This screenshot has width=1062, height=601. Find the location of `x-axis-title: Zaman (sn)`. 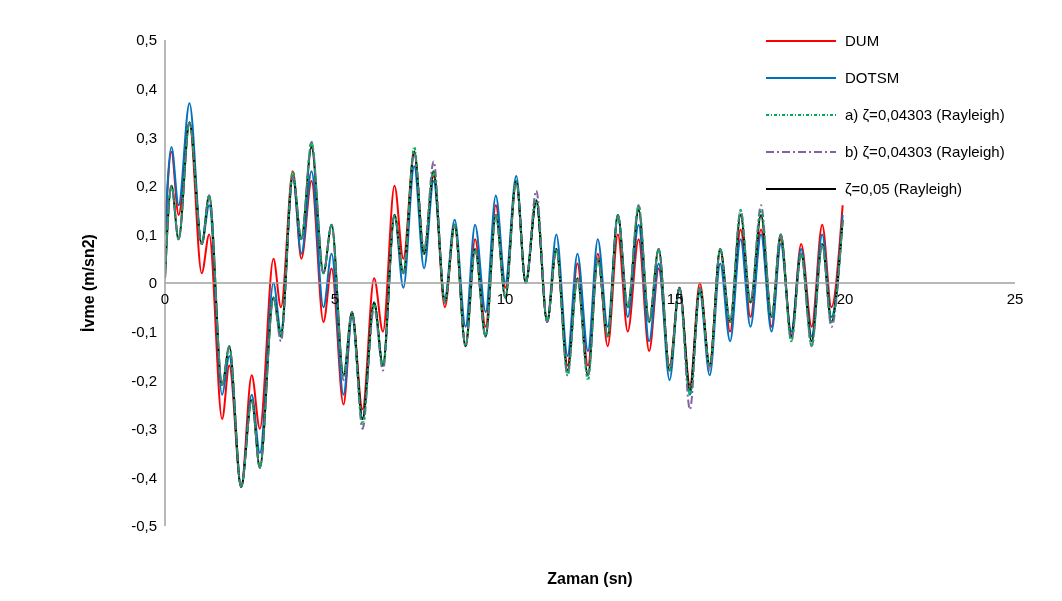

x-axis-title: Zaman (sn) is located at coordinates (590, 578).